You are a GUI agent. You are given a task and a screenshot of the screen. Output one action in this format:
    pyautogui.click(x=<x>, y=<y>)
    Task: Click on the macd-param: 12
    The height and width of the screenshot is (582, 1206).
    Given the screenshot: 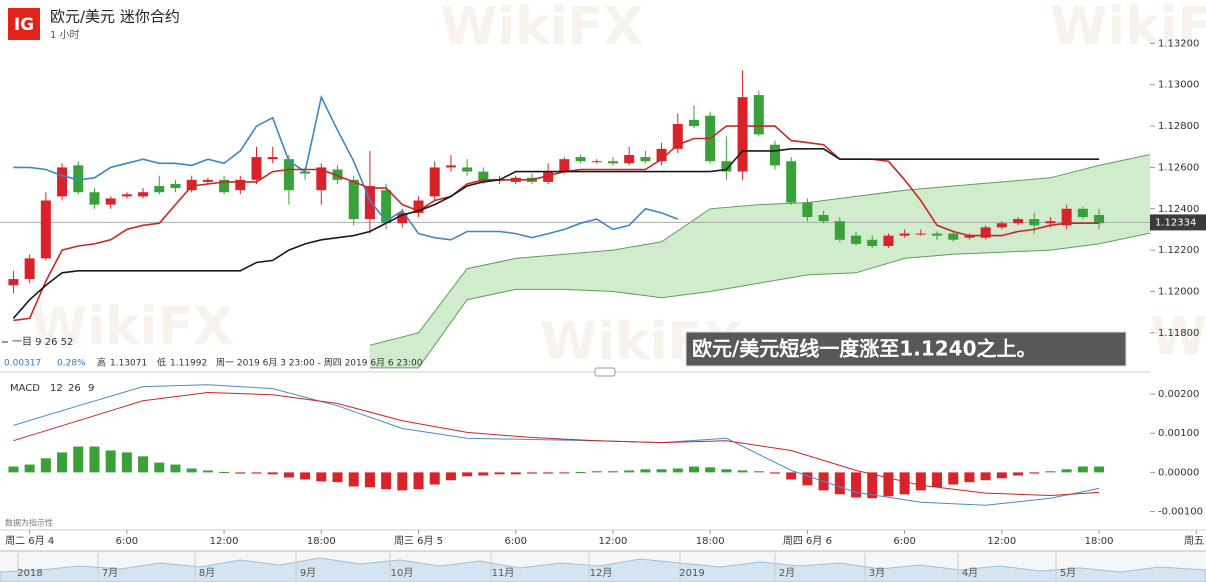 What is the action you would take?
    pyautogui.click(x=56, y=388)
    